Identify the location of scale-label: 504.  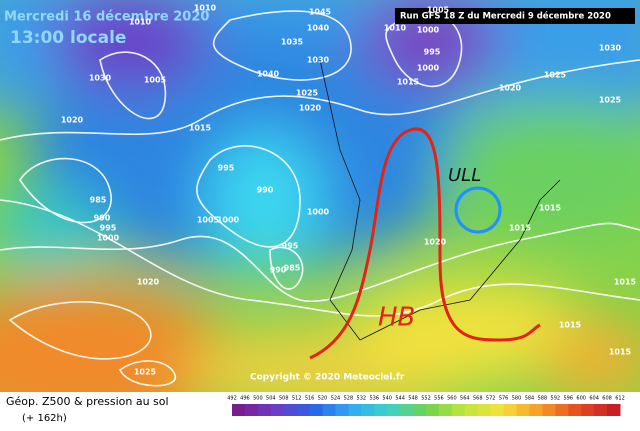
(271, 399).